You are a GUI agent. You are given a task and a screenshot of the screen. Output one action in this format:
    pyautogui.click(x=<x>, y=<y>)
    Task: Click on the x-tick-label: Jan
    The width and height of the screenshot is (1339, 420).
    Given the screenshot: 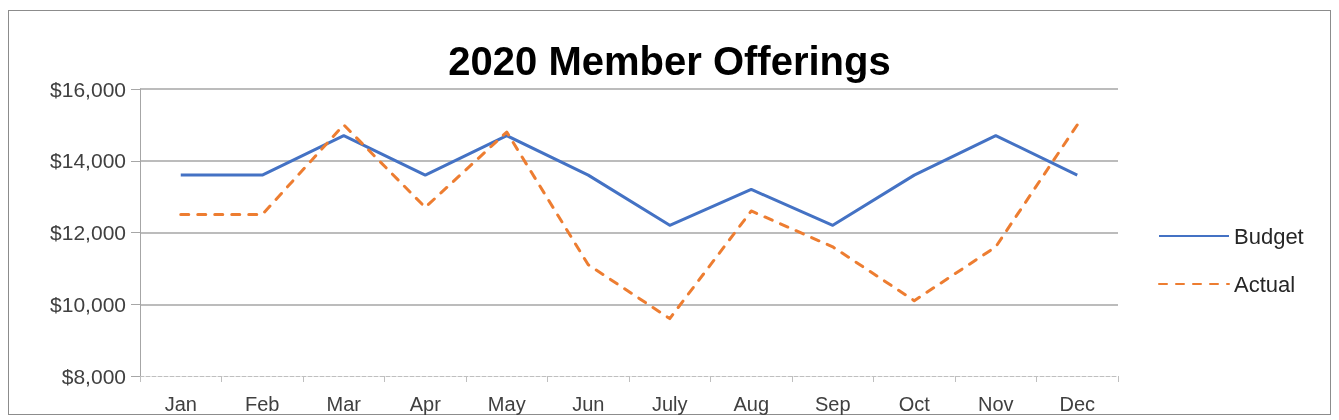 What is the action you would take?
    pyautogui.click(x=180, y=404)
    